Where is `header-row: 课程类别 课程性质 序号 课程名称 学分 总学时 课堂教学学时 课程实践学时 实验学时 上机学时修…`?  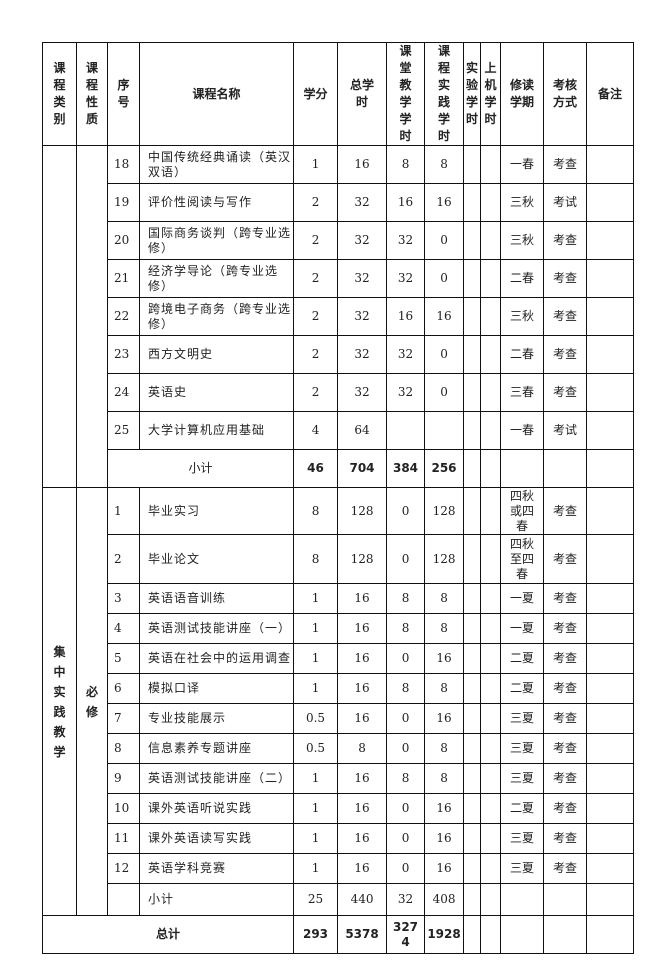
header-row: 课程类别 课程性质 序号 课程名称 学分 总学时 课堂教学学时 课程实践学时 实验学时 上机学时修… is located at coordinates (338, 94).